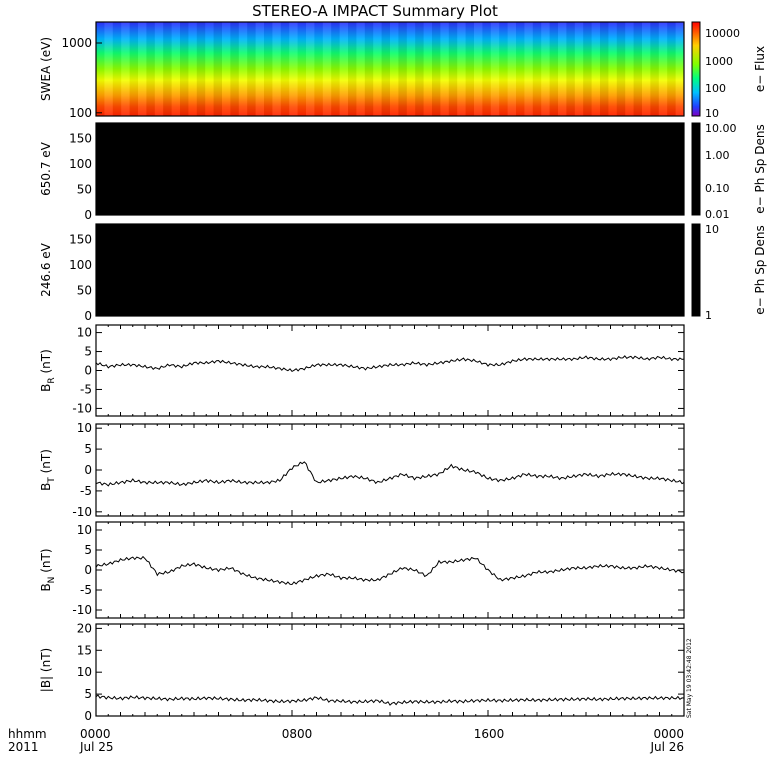  What do you see at coordinates (696, 169) in the screenshot?
I see `panel-1-colorbar` at bounding box center [696, 169].